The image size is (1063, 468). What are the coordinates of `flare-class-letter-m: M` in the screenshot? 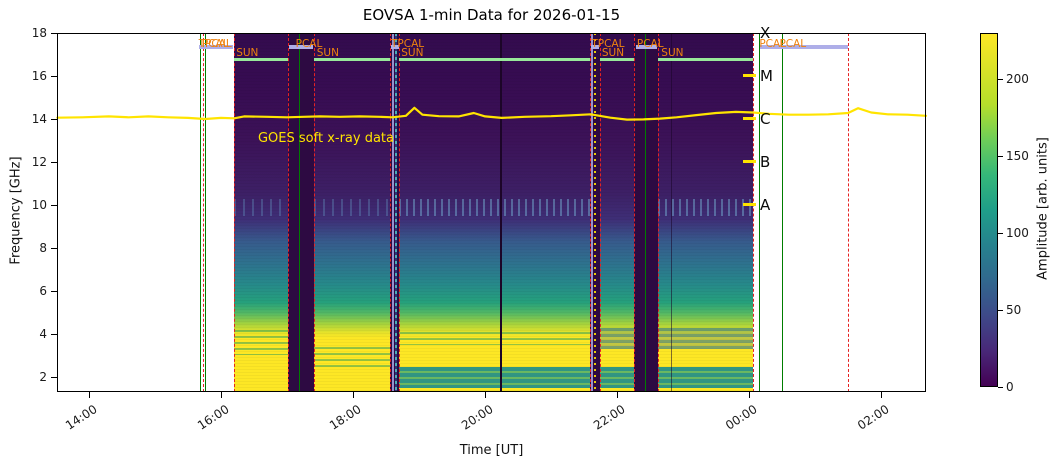 It's located at (766, 75).